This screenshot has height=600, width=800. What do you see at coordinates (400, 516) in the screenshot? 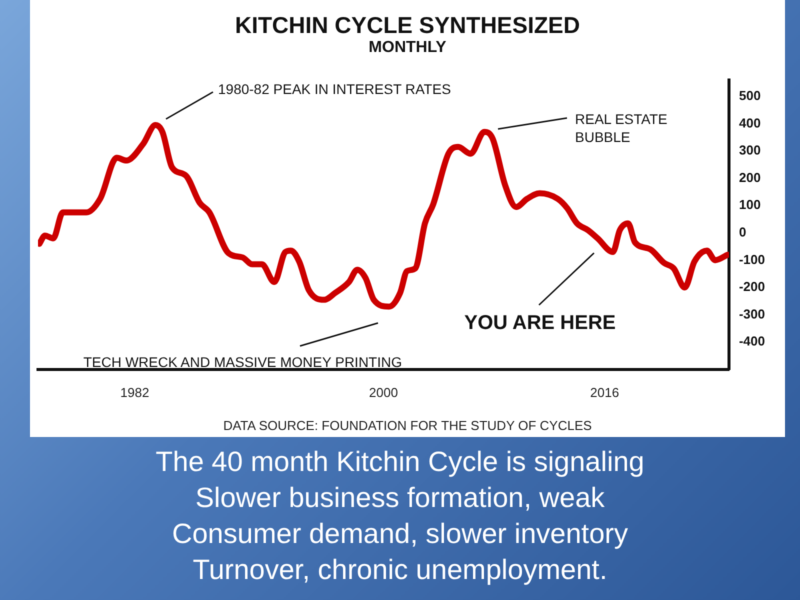
I see `text: The 40 month Kitchin Cycle is signaling Slower business formation, weak Consumer demand, slower inventory Turnover, chronic unemployment.` at bounding box center [400, 516].